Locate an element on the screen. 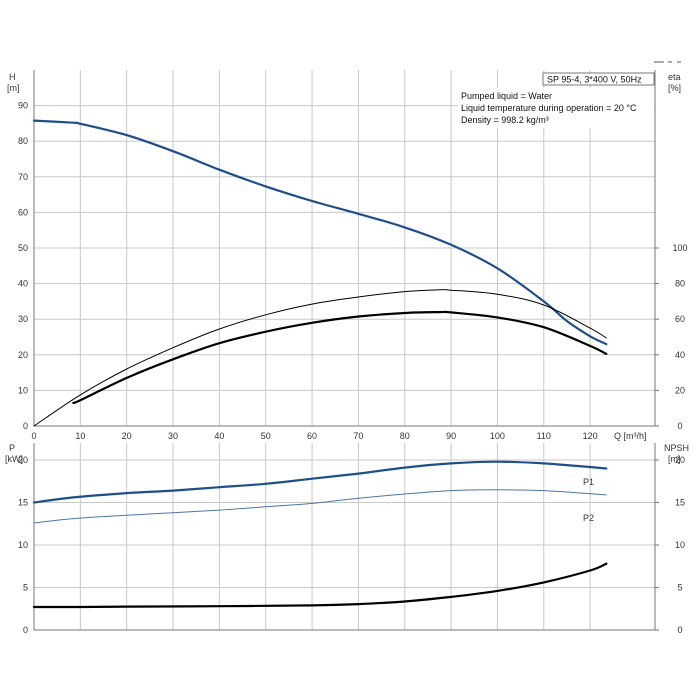 The height and width of the screenshot is (700, 700). y-right-tick-label: 60 is located at coordinates (680, 319).